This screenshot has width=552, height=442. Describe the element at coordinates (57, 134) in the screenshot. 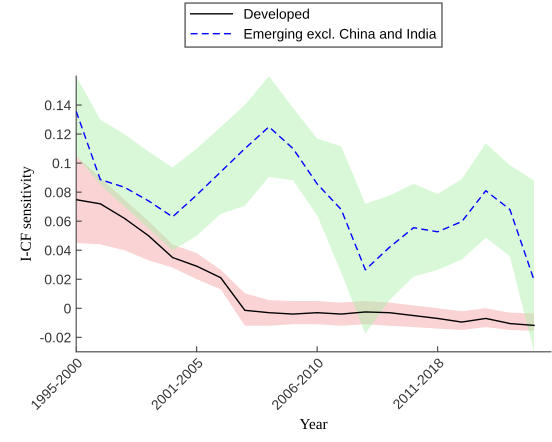

I see `y-tick-label: 0.12` at that location.